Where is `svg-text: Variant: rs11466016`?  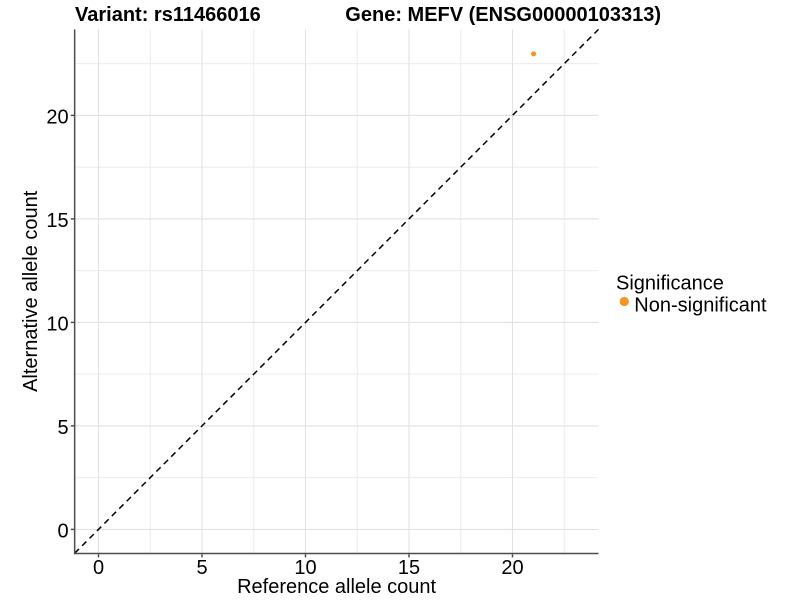
svg-text: Variant: rs11466016 is located at coordinates (168, 15).